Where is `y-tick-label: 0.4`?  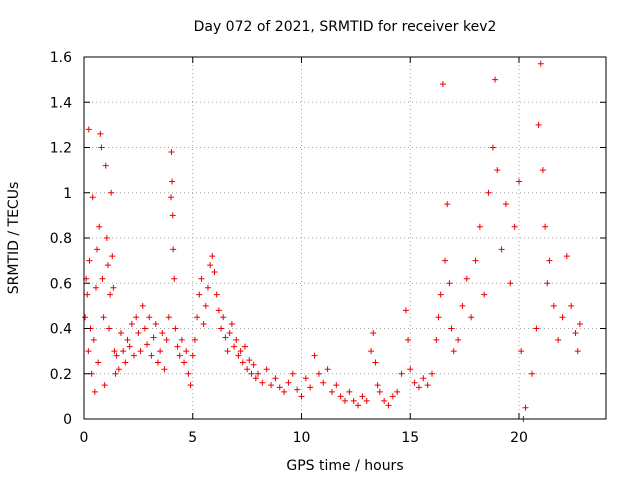
y-tick-label: 0.4 is located at coordinates (61, 330).